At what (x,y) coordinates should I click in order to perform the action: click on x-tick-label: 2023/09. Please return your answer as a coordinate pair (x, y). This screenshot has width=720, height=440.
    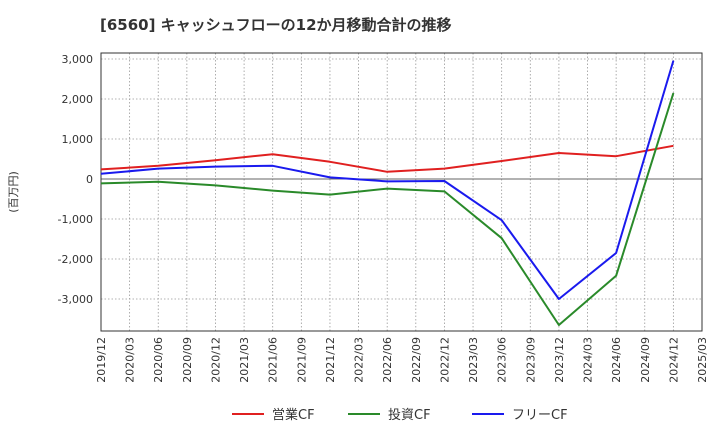
    Looking at the image, I should click on (530, 360).